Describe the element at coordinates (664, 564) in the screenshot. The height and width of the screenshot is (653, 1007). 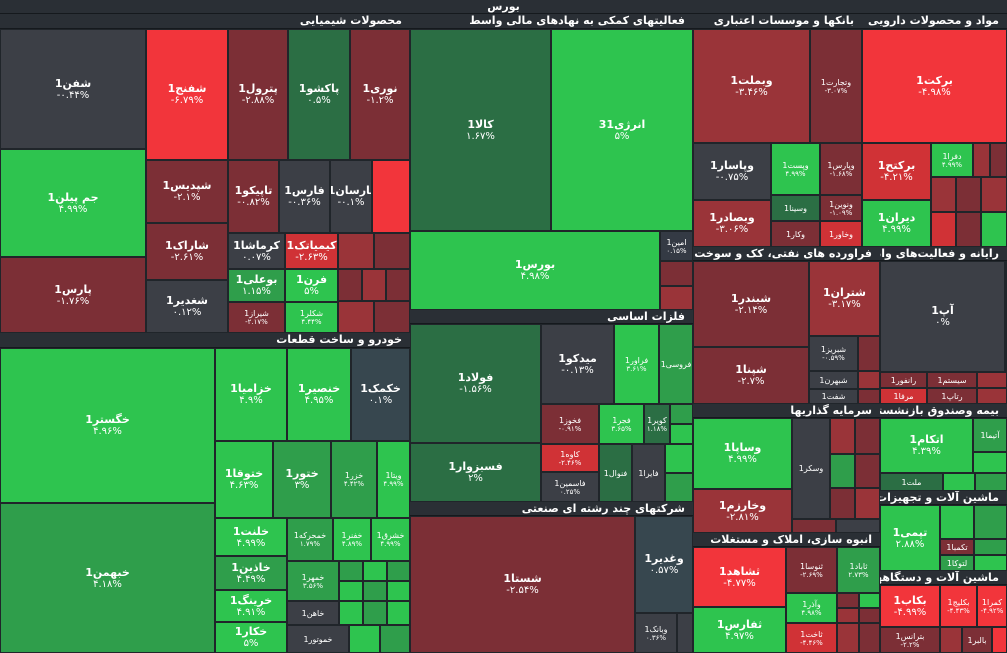
I see `symbol-tile-vgadir: وغدیر1 ۰.۵۷%` at that location.